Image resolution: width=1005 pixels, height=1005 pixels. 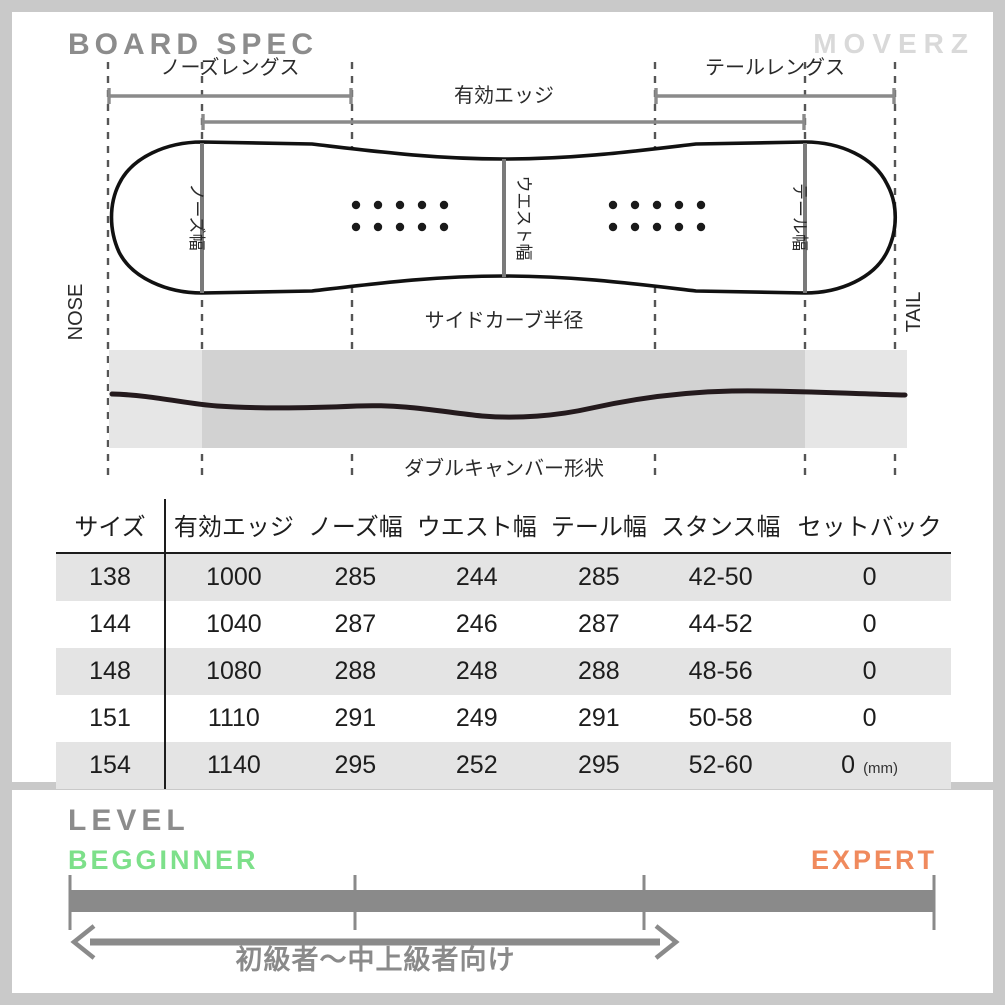 What do you see at coordinates (657, 216) in the screenshot?
I see `binding-inserts-tail` at bounding box center [657, 216].